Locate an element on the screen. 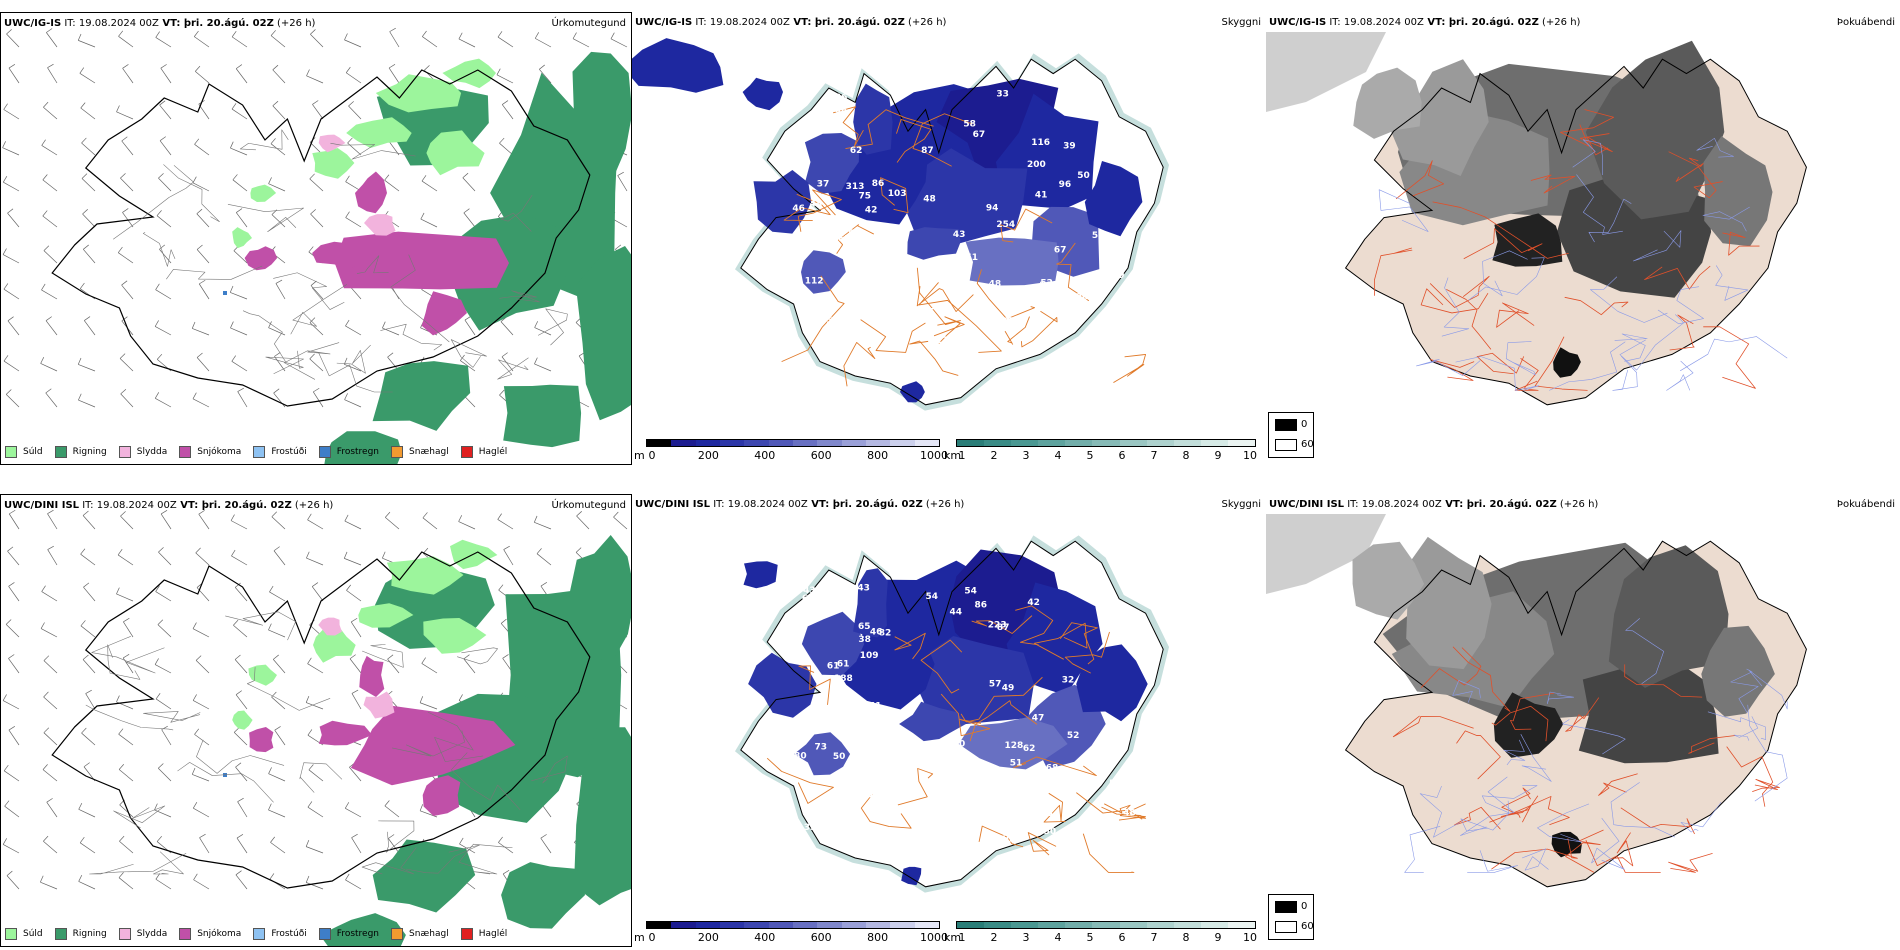 This screenshot has height=950, width=1900. colorbar-unit: km is located at coordinates (953, 937).